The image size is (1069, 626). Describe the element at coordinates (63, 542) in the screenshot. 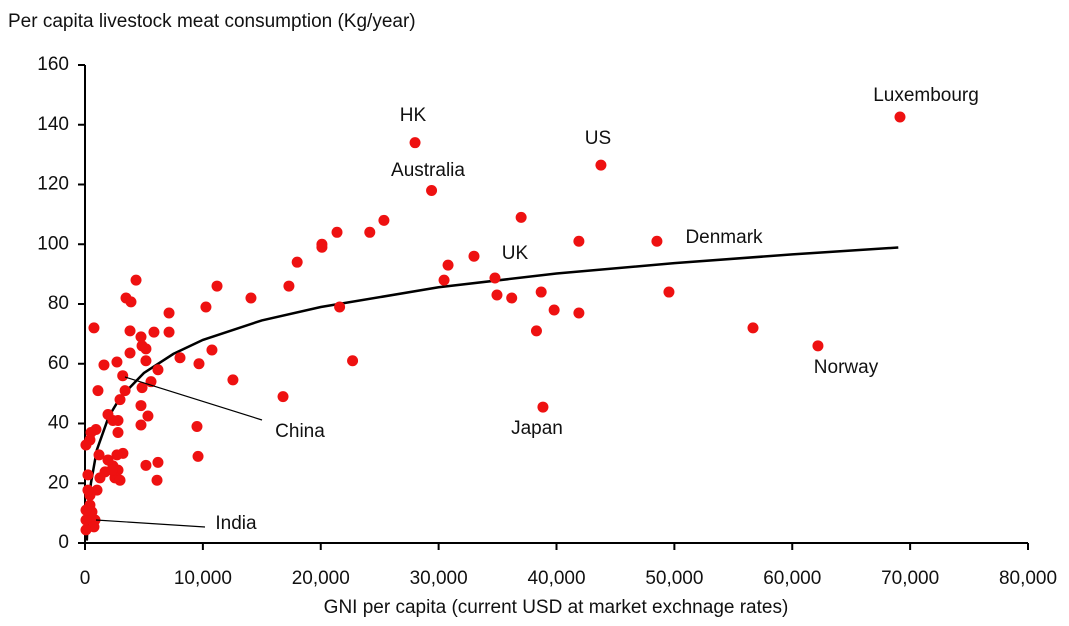

I see `y-tick-label: 0` at that location.